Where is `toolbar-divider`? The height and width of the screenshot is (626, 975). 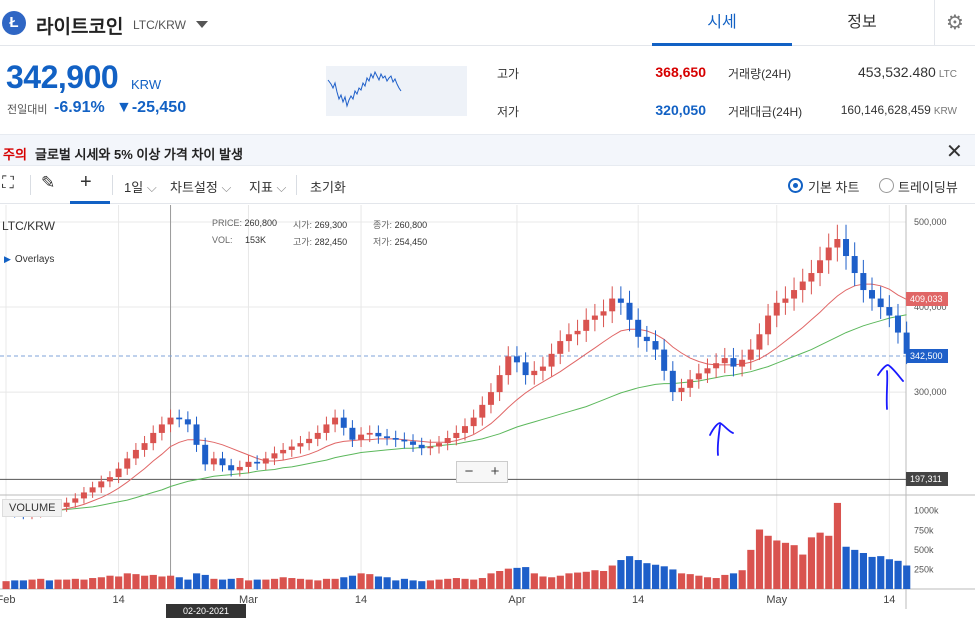 toolbar-divider is located at coordinates (30, 185).